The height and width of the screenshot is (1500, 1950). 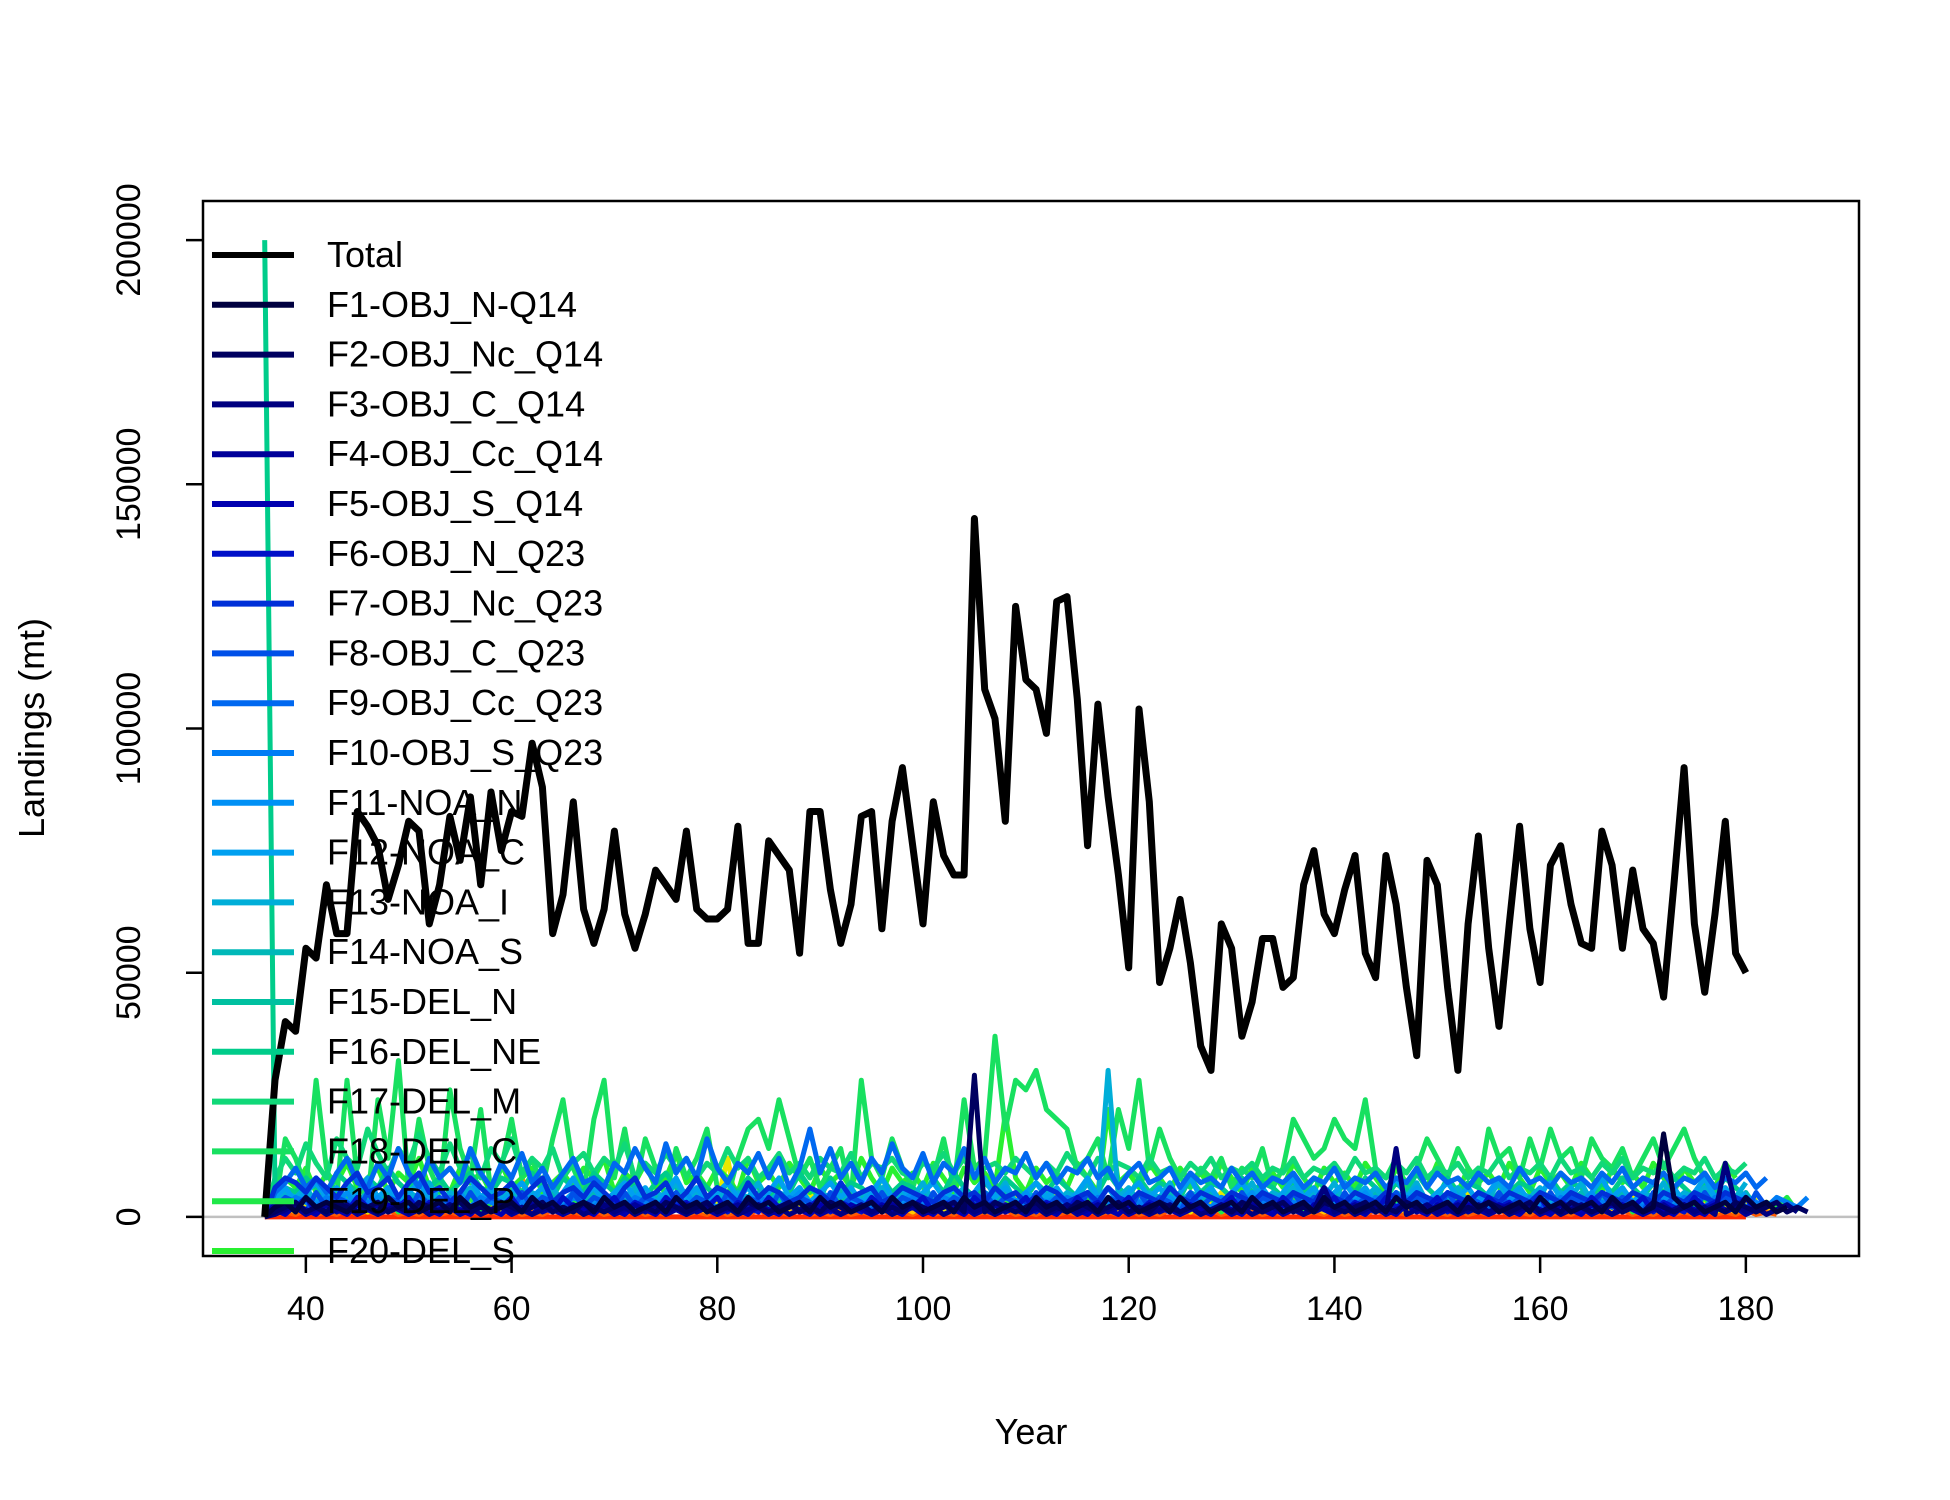 I want to click on legend-label: F5-OBJ_S_Q14, so click(x=455, y=503).